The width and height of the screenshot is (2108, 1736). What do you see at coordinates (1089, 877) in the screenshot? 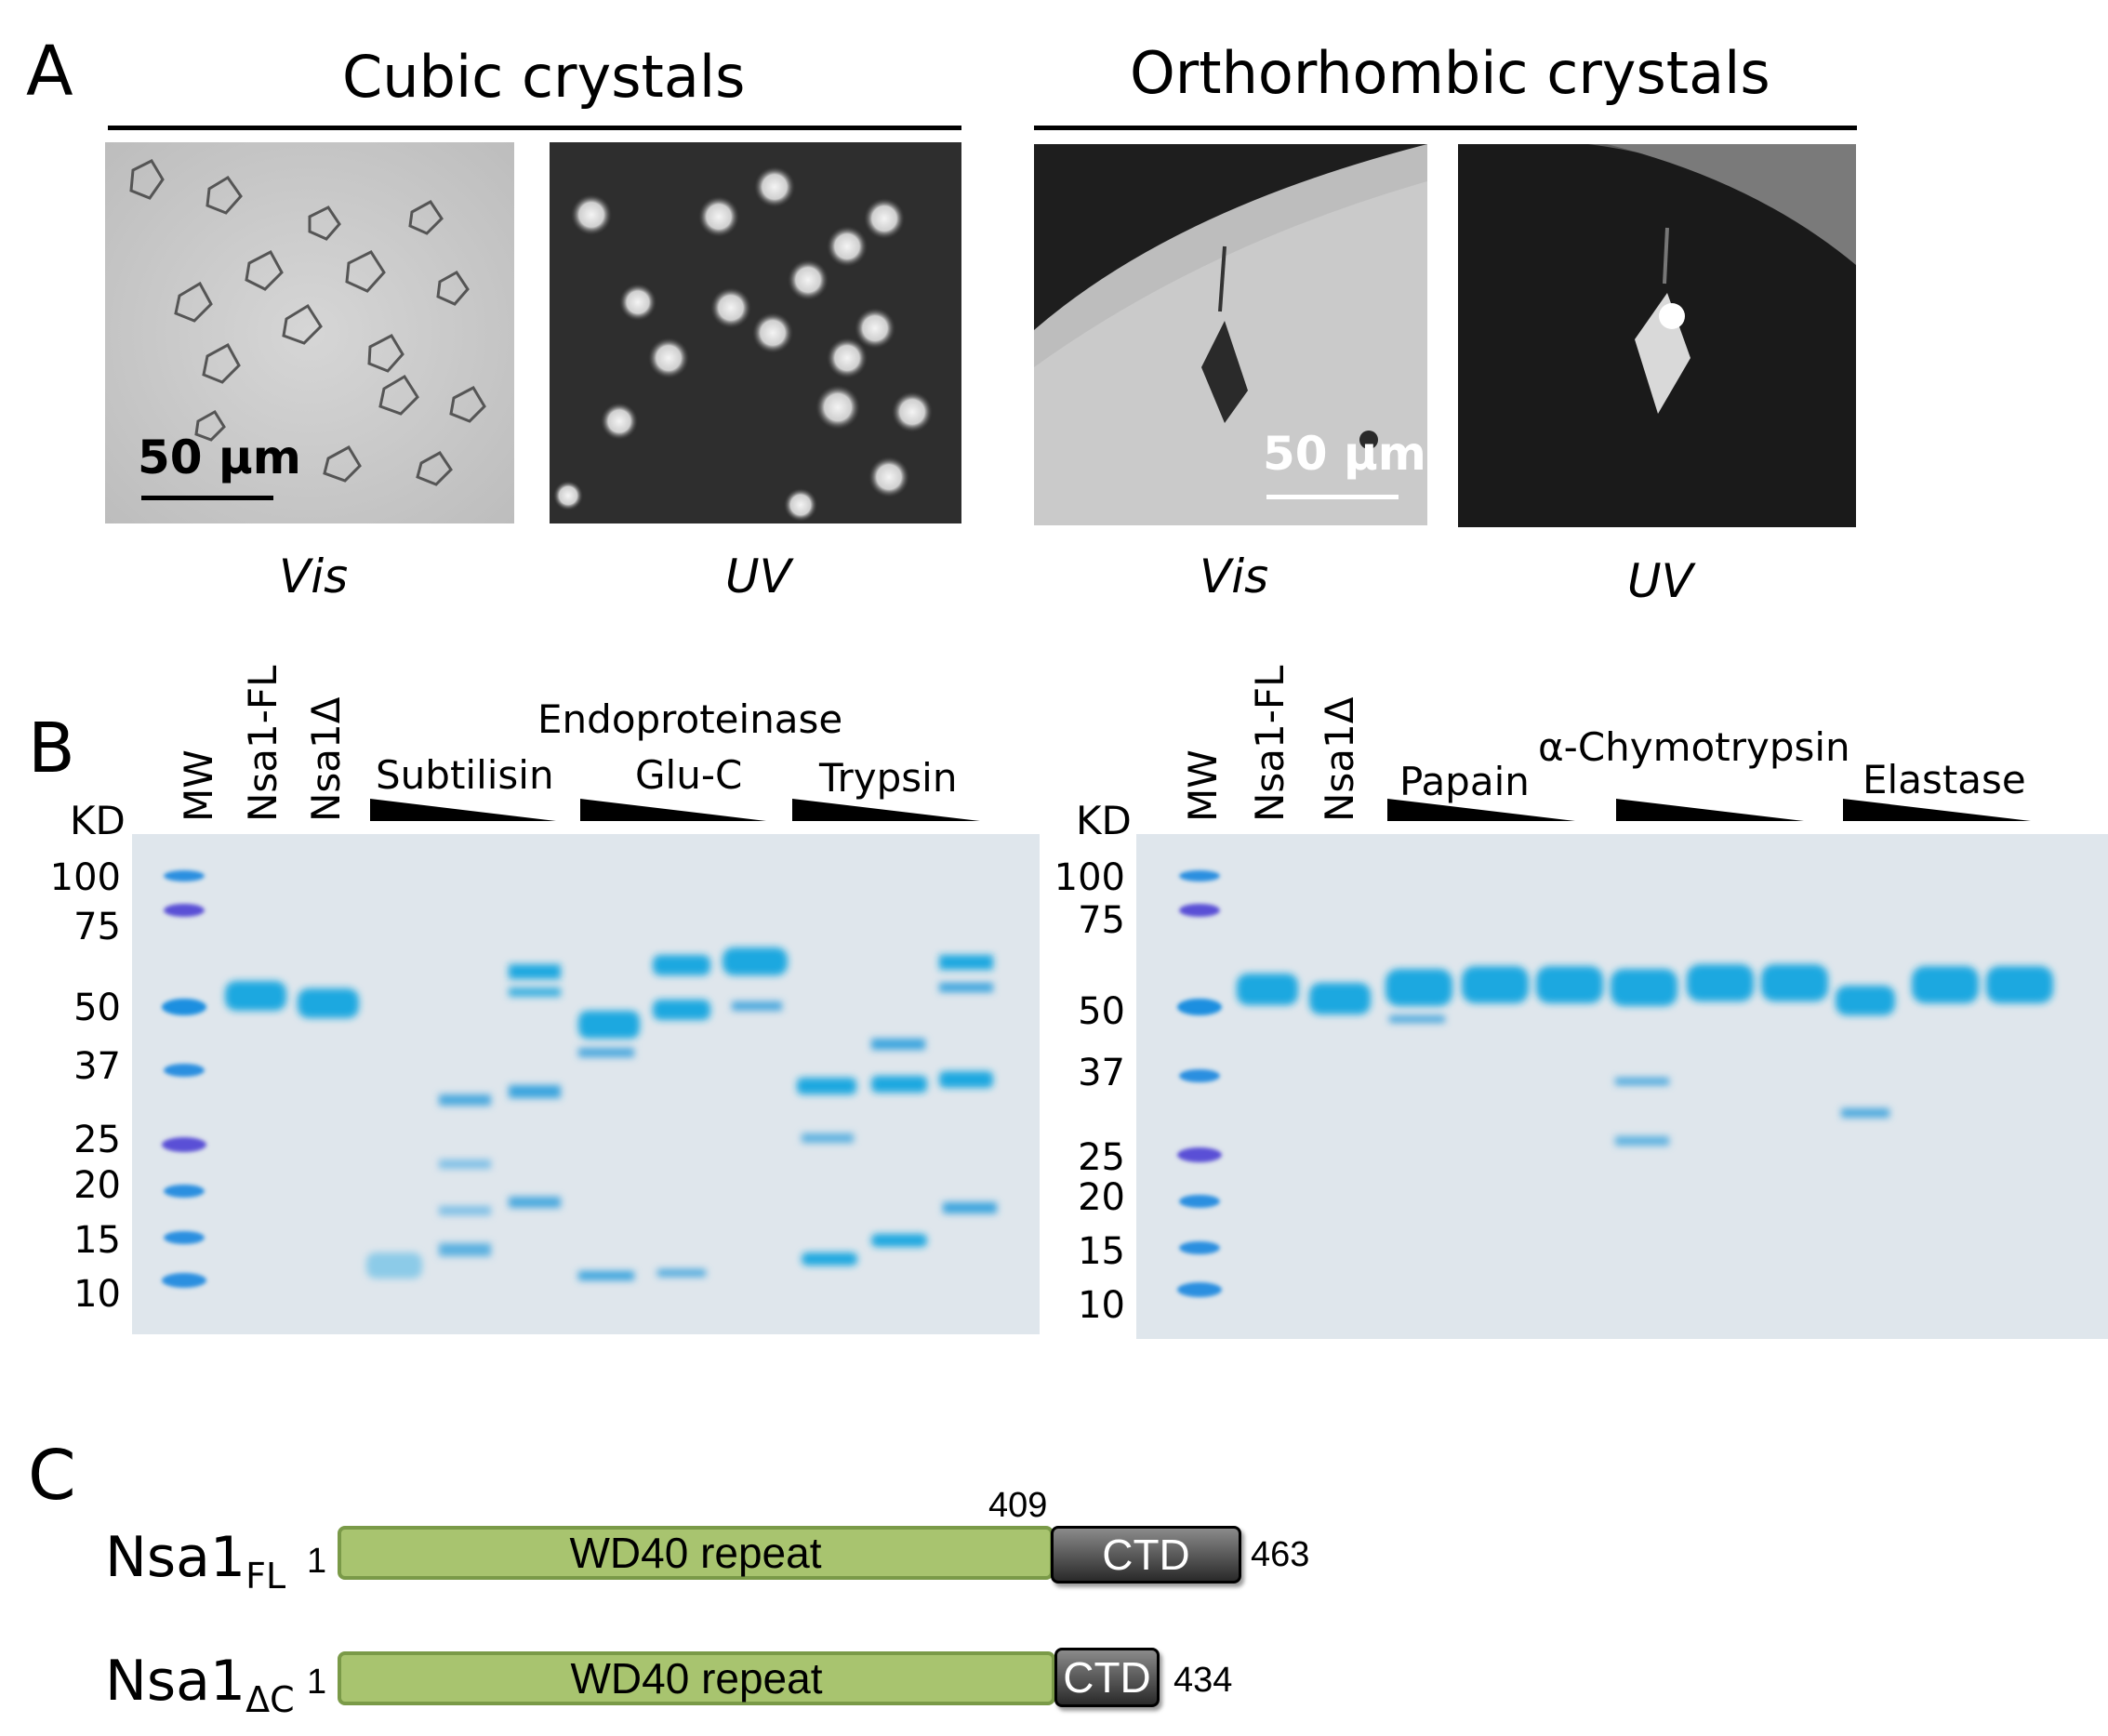
I see `right-mw-100: 100` at bounding box center [1089, 877].